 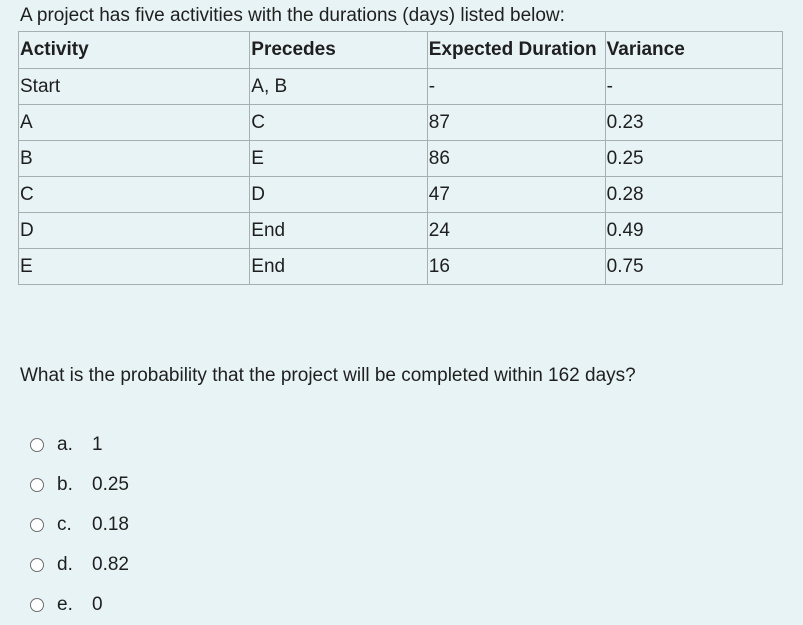 What do you see at coordinates (134, 266) in the screenshot?
I see `cell-activity: E` at bounding box center [134, 266].